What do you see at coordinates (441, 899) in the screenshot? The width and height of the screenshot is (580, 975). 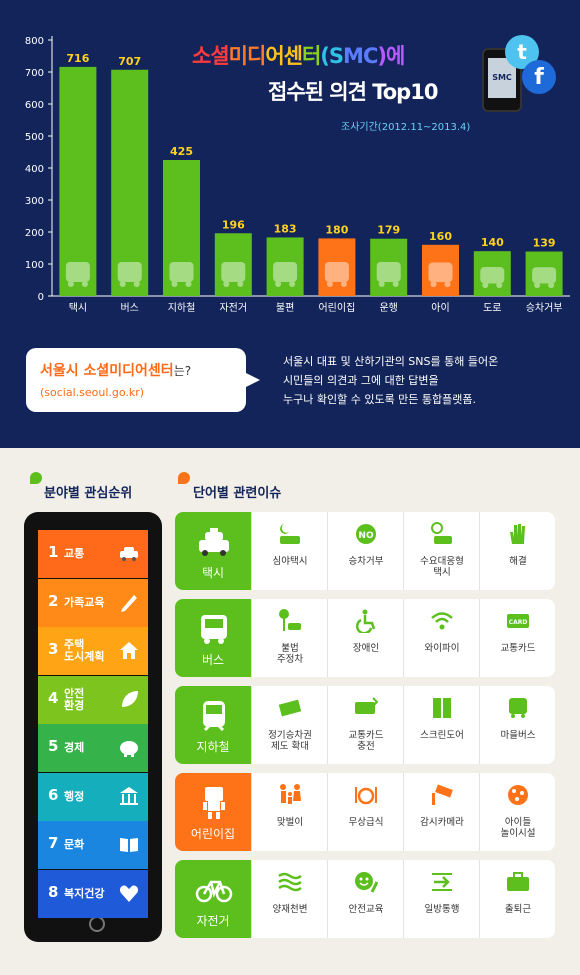 I see `issue-cell: 일방통행` at bounding box center [441, 899].